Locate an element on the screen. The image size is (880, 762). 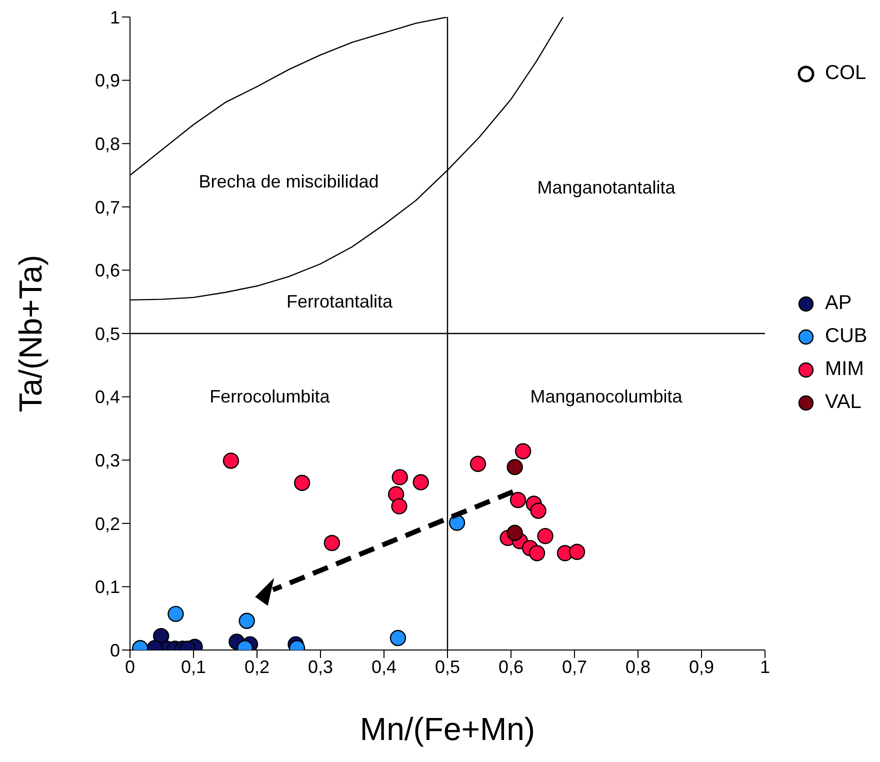
x-tick-label: 0,9 is located at coordinates (701, 666).